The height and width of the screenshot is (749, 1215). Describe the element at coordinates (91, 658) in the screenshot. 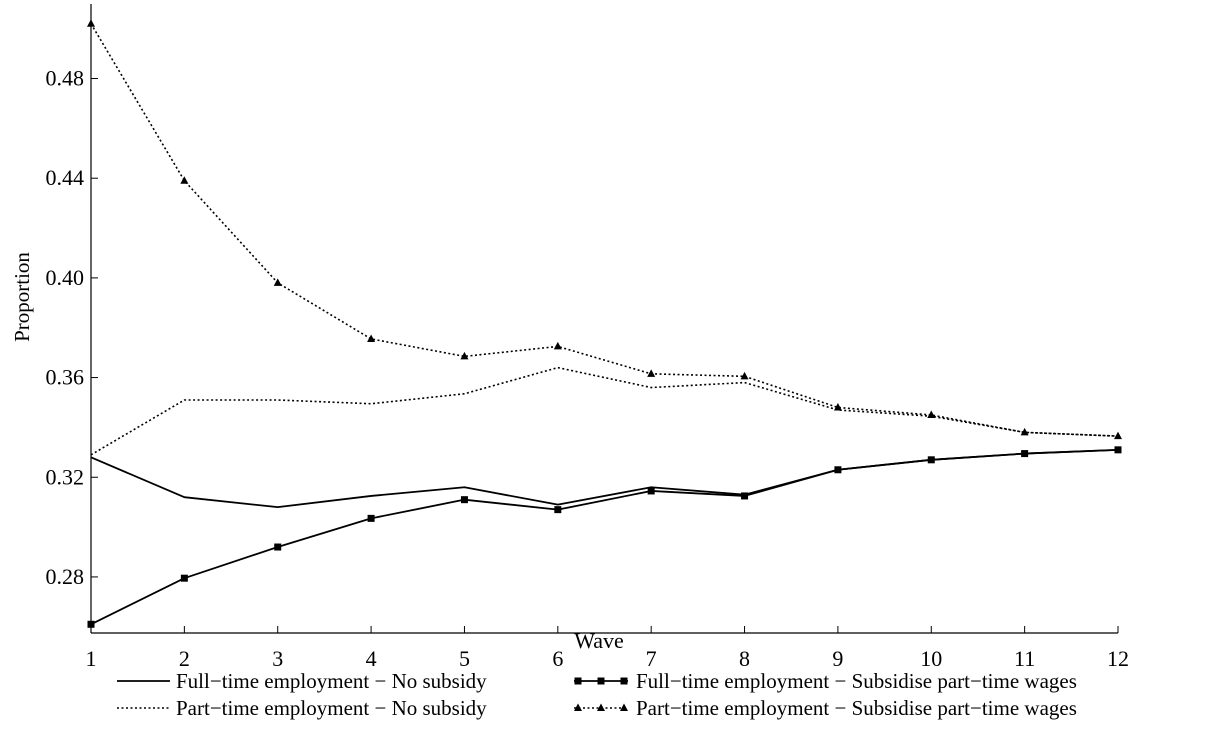

I see `x-tick-label: 1` at that location.